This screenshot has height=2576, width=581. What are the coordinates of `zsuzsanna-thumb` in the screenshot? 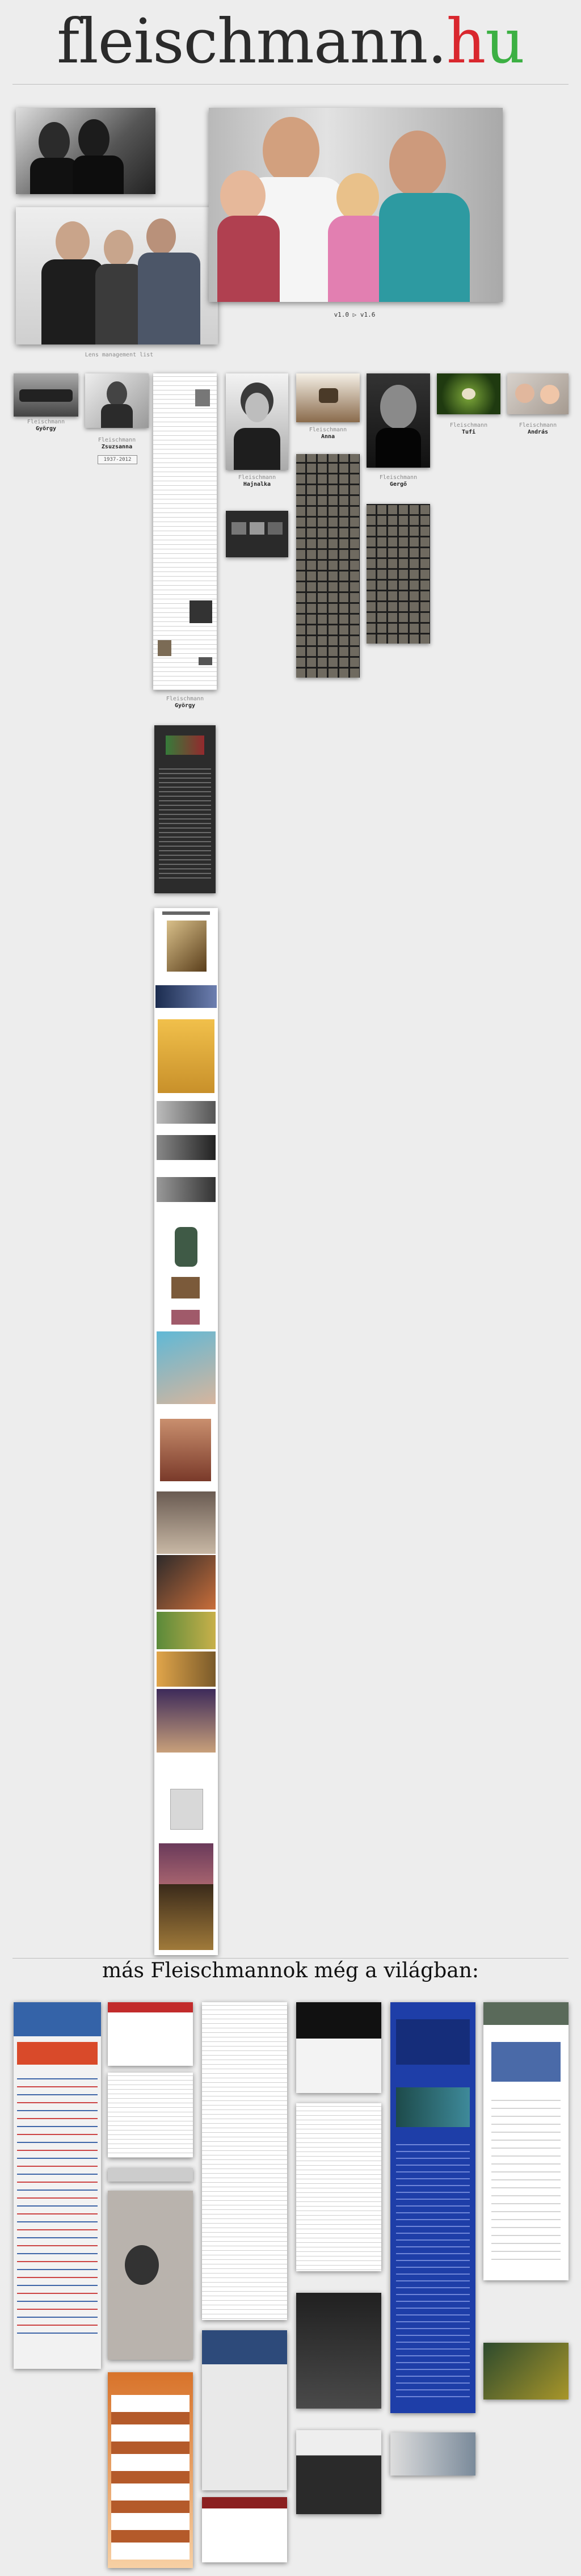 It's located at (117, 400).